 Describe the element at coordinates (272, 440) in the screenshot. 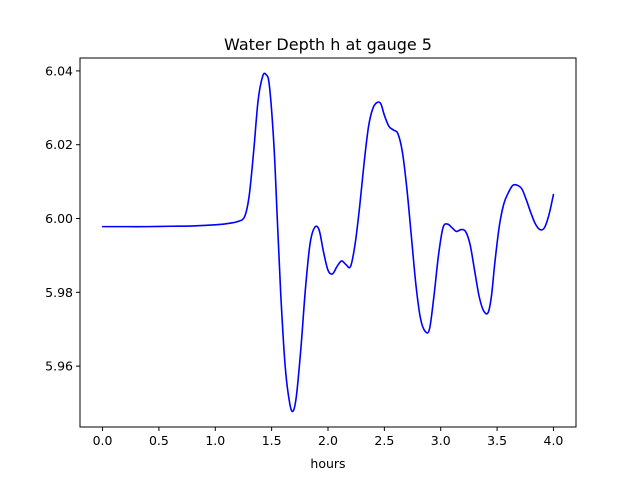

I see `x-tick-label: 1.5` at that location.